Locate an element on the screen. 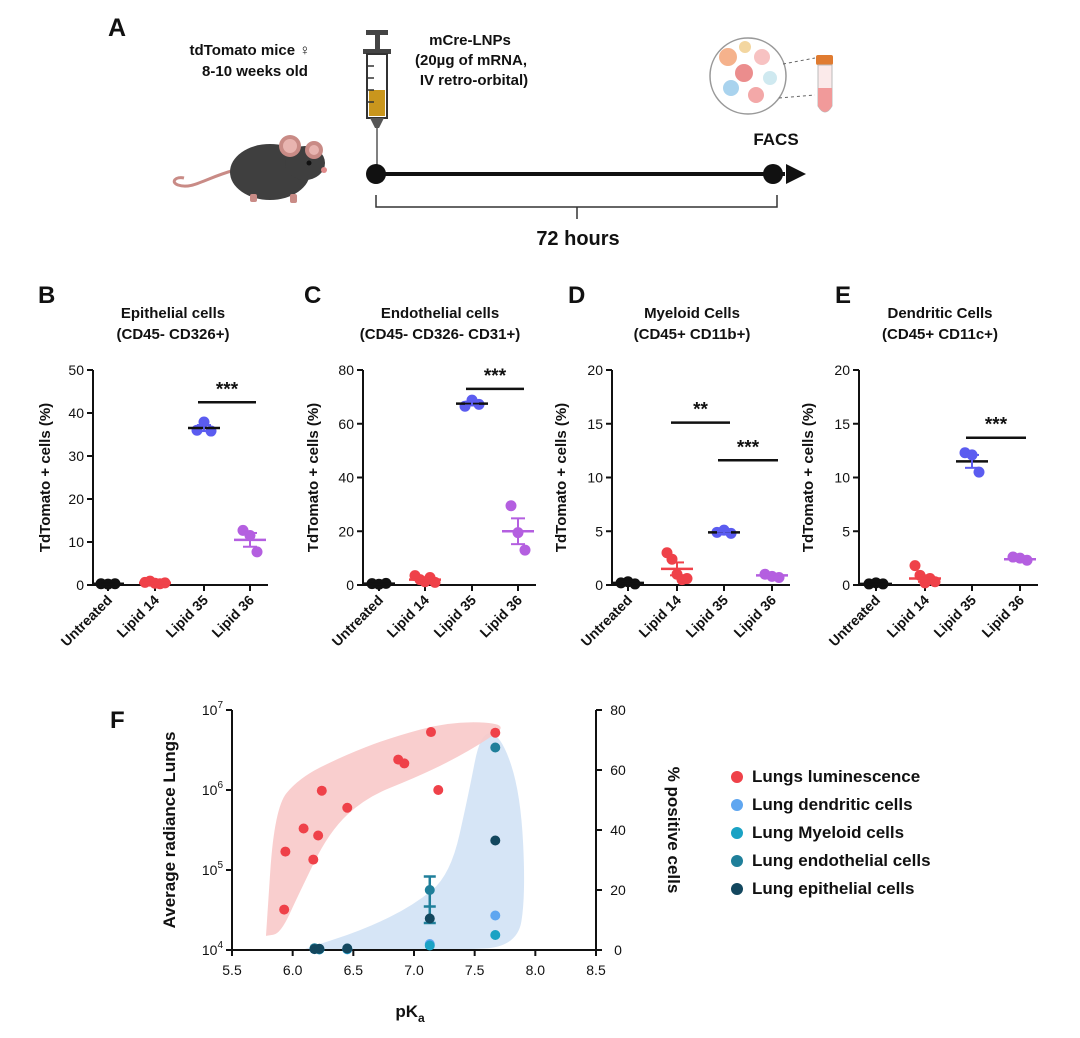  timeline-end-dot is located at coordinates (773, 174).